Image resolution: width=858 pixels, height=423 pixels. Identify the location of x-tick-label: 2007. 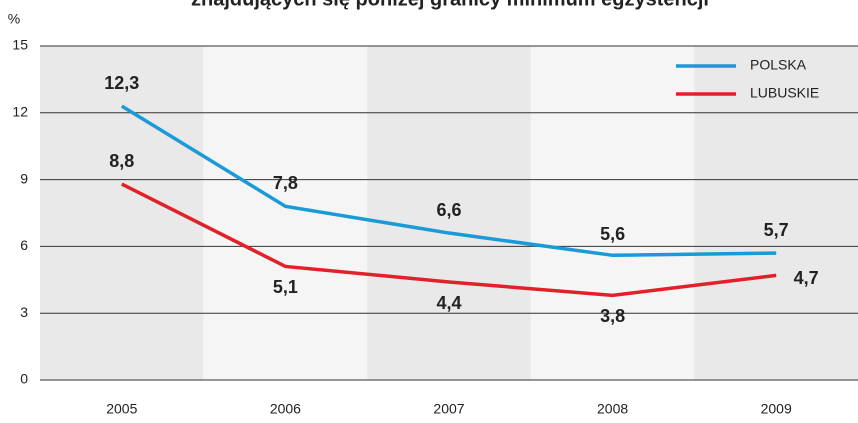
(448, 409).